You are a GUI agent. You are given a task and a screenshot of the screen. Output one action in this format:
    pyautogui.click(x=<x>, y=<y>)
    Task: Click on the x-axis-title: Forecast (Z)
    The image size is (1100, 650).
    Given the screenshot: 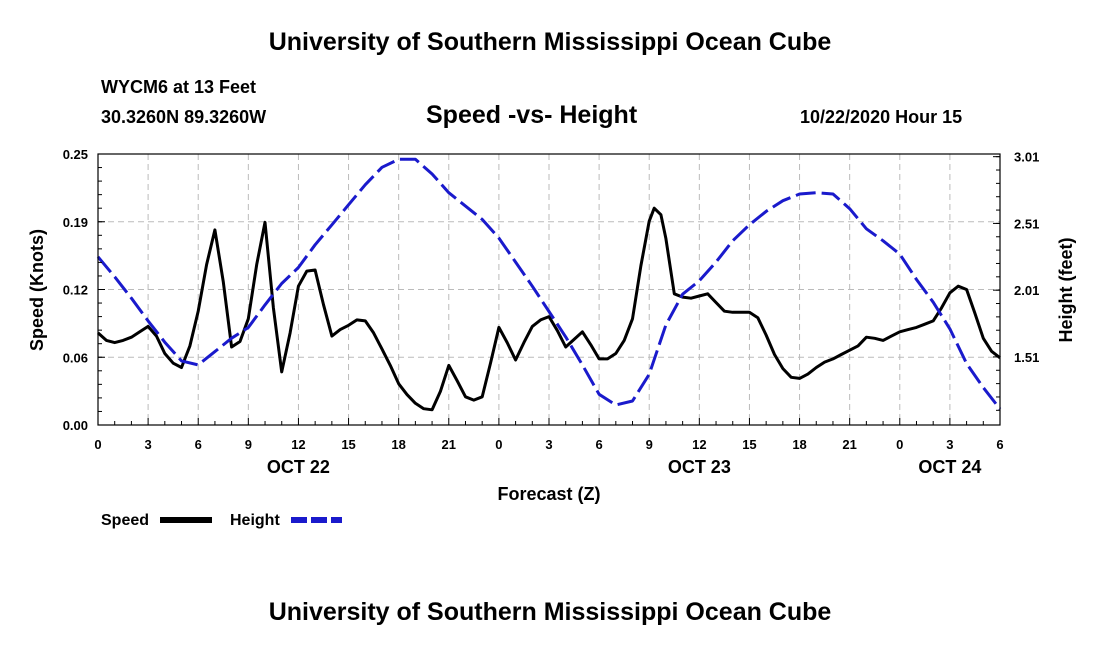 What is the action you would take?
    pyautogui.click(x=548, y=494)
    